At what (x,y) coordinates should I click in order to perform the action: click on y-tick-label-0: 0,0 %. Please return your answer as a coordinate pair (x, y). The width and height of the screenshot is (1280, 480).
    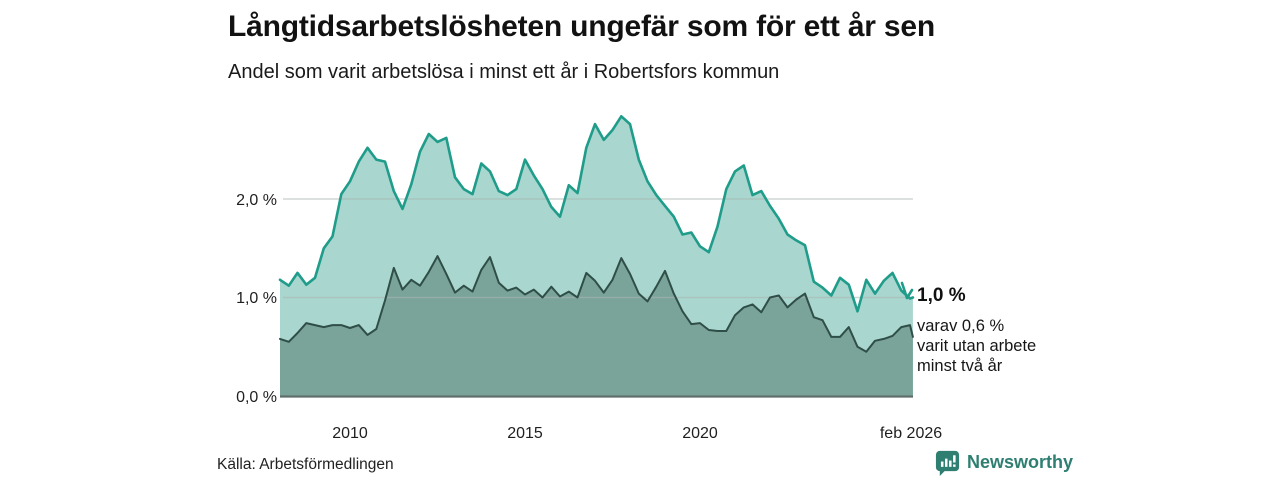
    Looking at the image, I should click on (256, 397).